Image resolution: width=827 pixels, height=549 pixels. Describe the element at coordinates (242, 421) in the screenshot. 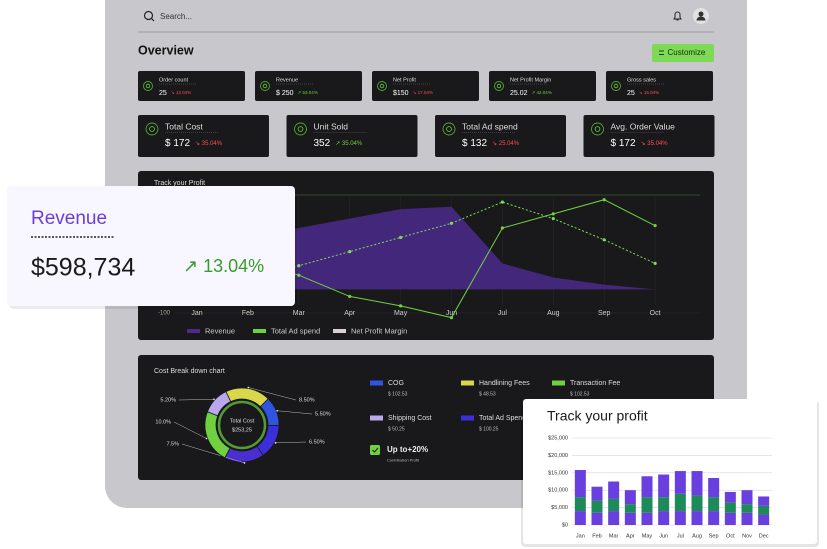

I see `center-title: Total Cost` at that location.